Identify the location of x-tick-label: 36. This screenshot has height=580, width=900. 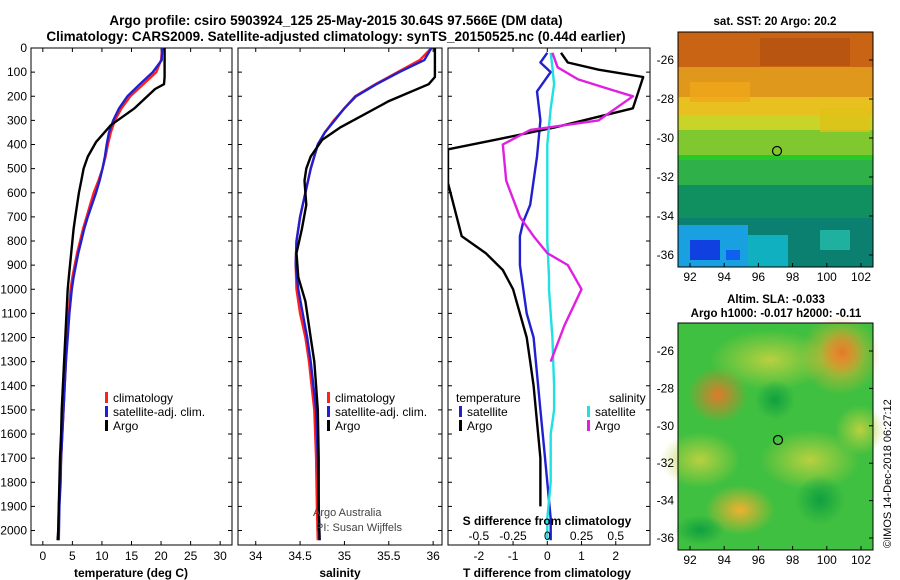
(433, 556).